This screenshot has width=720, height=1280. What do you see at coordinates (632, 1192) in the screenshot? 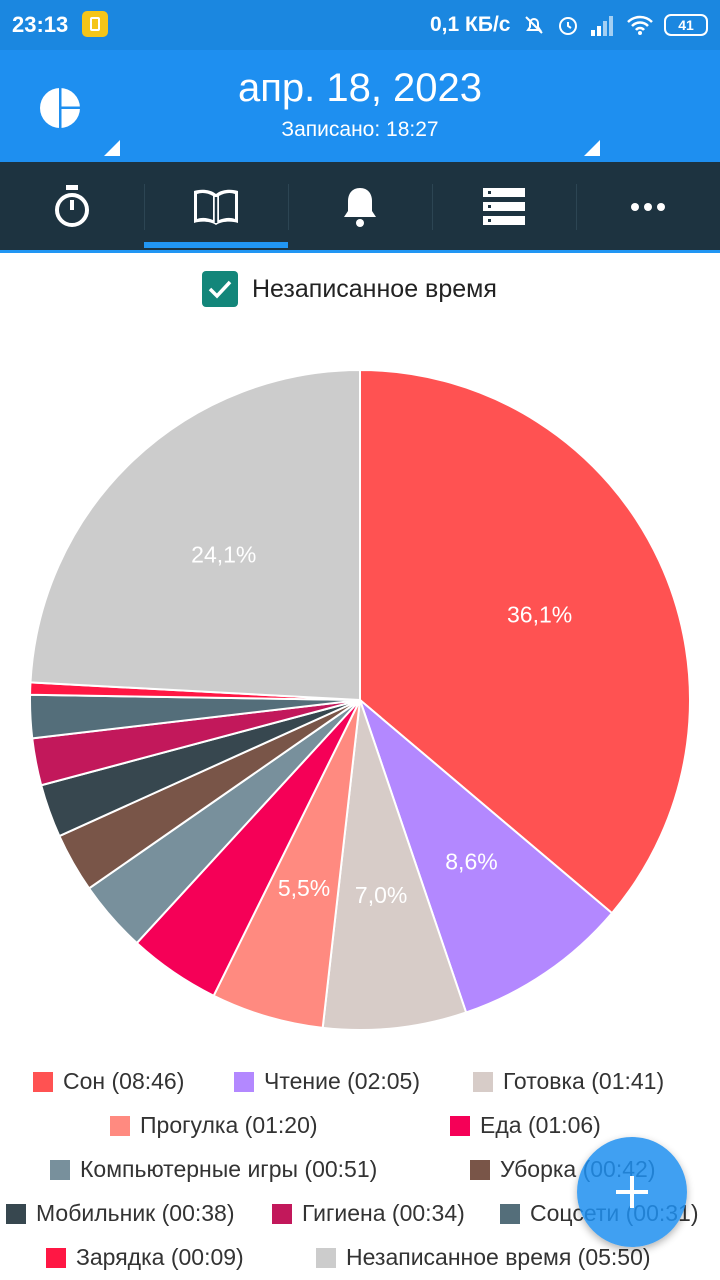
I see `add-entry-button` at bounding box center [632, 1192].